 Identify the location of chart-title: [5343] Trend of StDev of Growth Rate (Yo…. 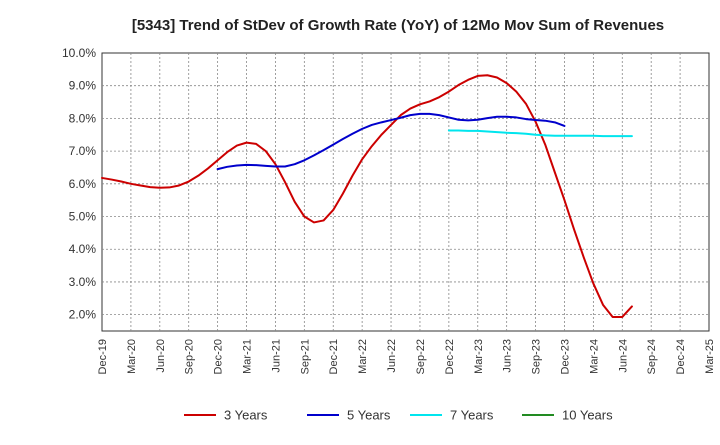
(398, 25).